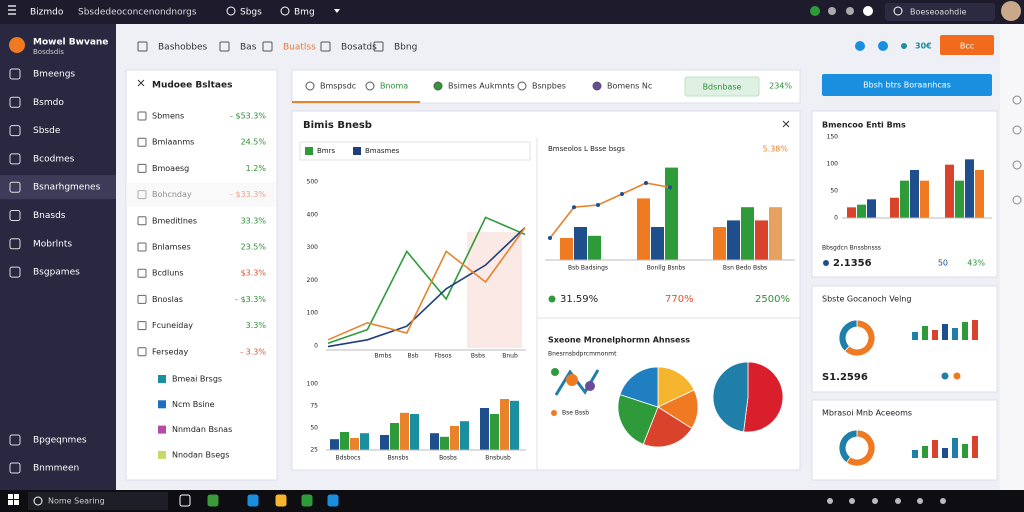 The height and width of the screenshot is (512, 1024). What do you see at coordinates (639, 387) in the screenshot?
I see `pie-slice` at bounding box center [639, 387].